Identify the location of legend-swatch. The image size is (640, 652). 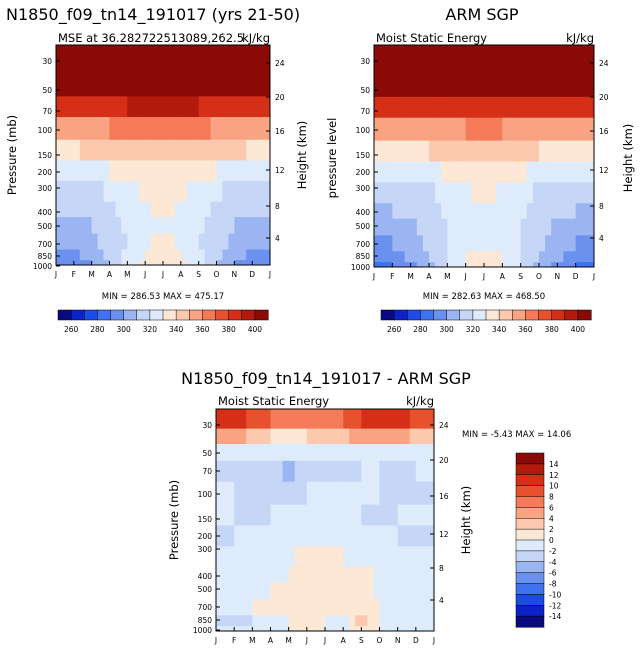
(505, 315).